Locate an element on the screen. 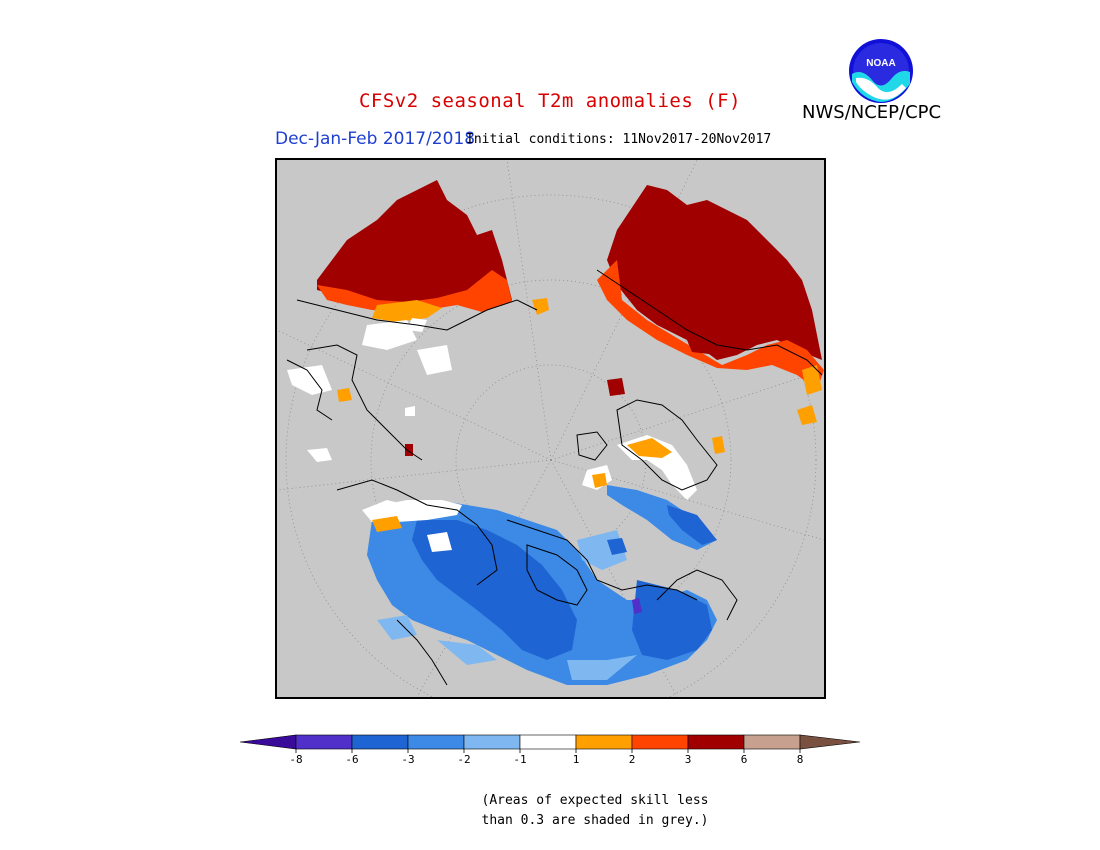 This screenshot has height=850, width=1100. colorbar-tick-label: 1 is located at coordinates (576, 759).